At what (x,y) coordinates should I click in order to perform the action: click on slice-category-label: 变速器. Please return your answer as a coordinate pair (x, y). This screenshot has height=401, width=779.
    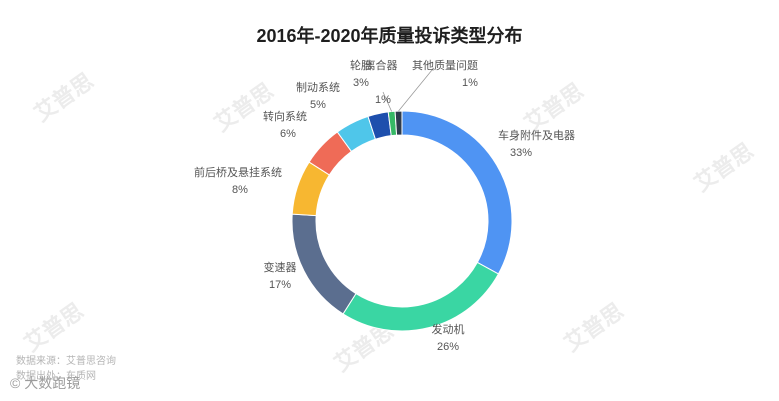
    Looking at the image, I should click on (280, 267).